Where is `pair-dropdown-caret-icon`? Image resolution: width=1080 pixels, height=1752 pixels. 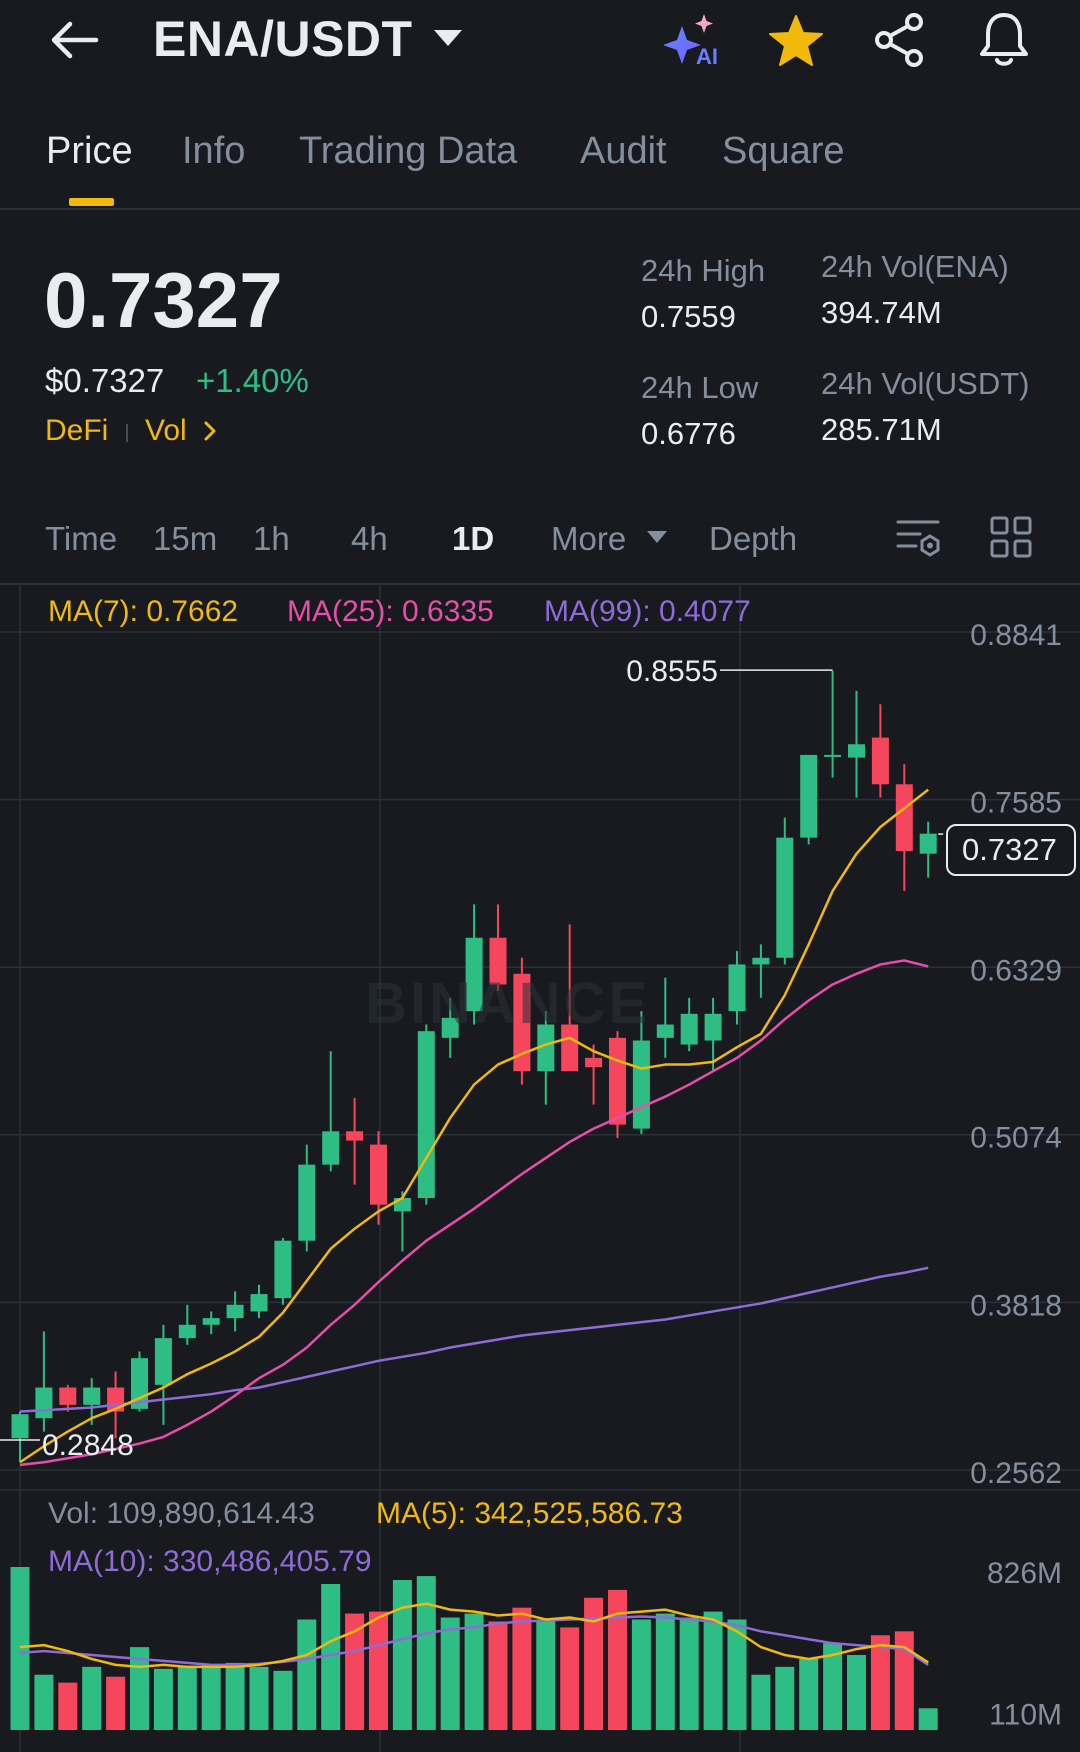
pair-dropdown-caret-icon is located at coordinates (448, 38).